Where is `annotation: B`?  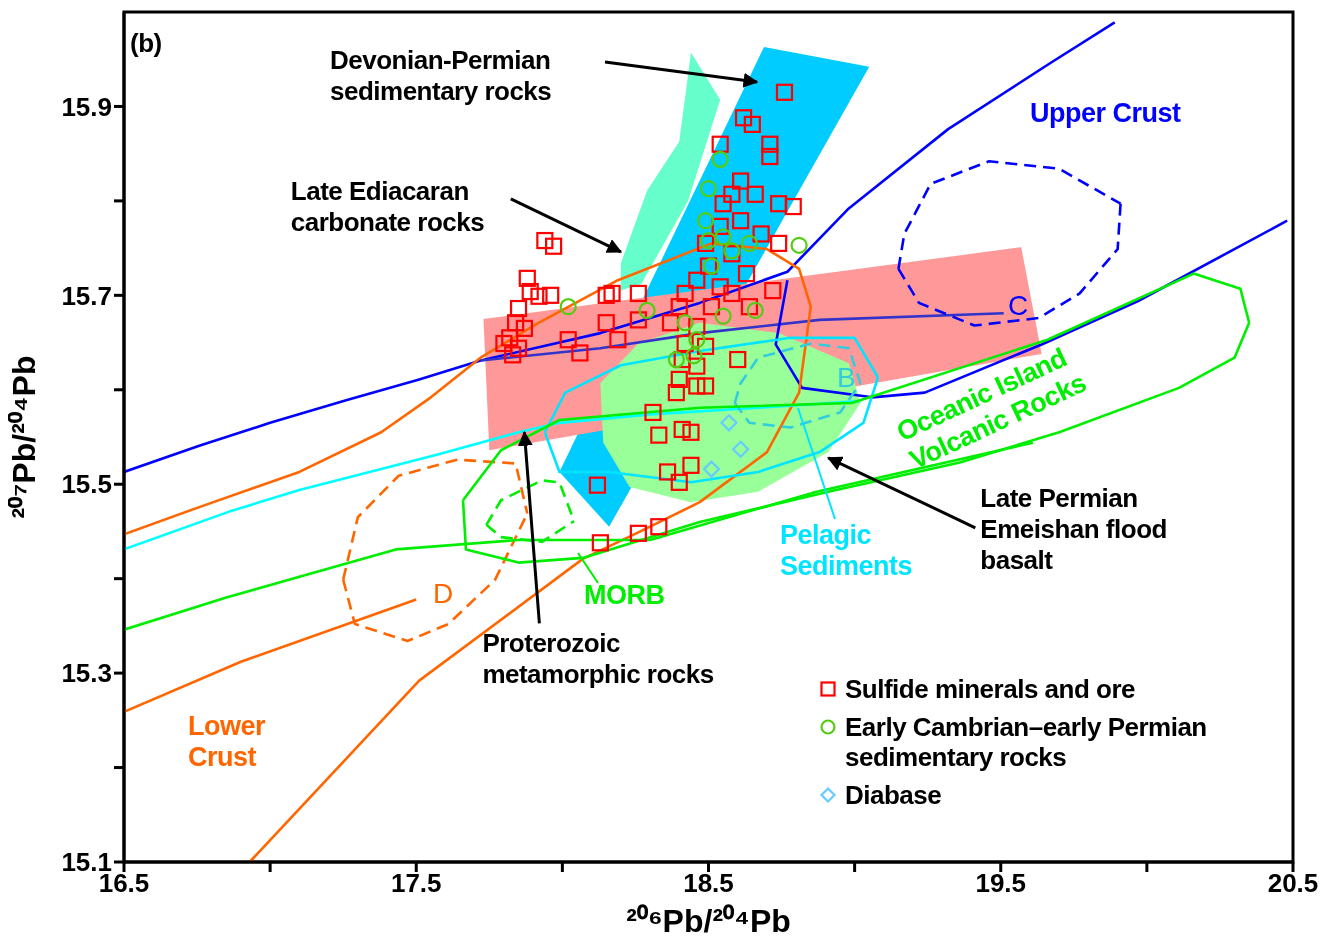 annotation: B is located at coordinates (846, 378).